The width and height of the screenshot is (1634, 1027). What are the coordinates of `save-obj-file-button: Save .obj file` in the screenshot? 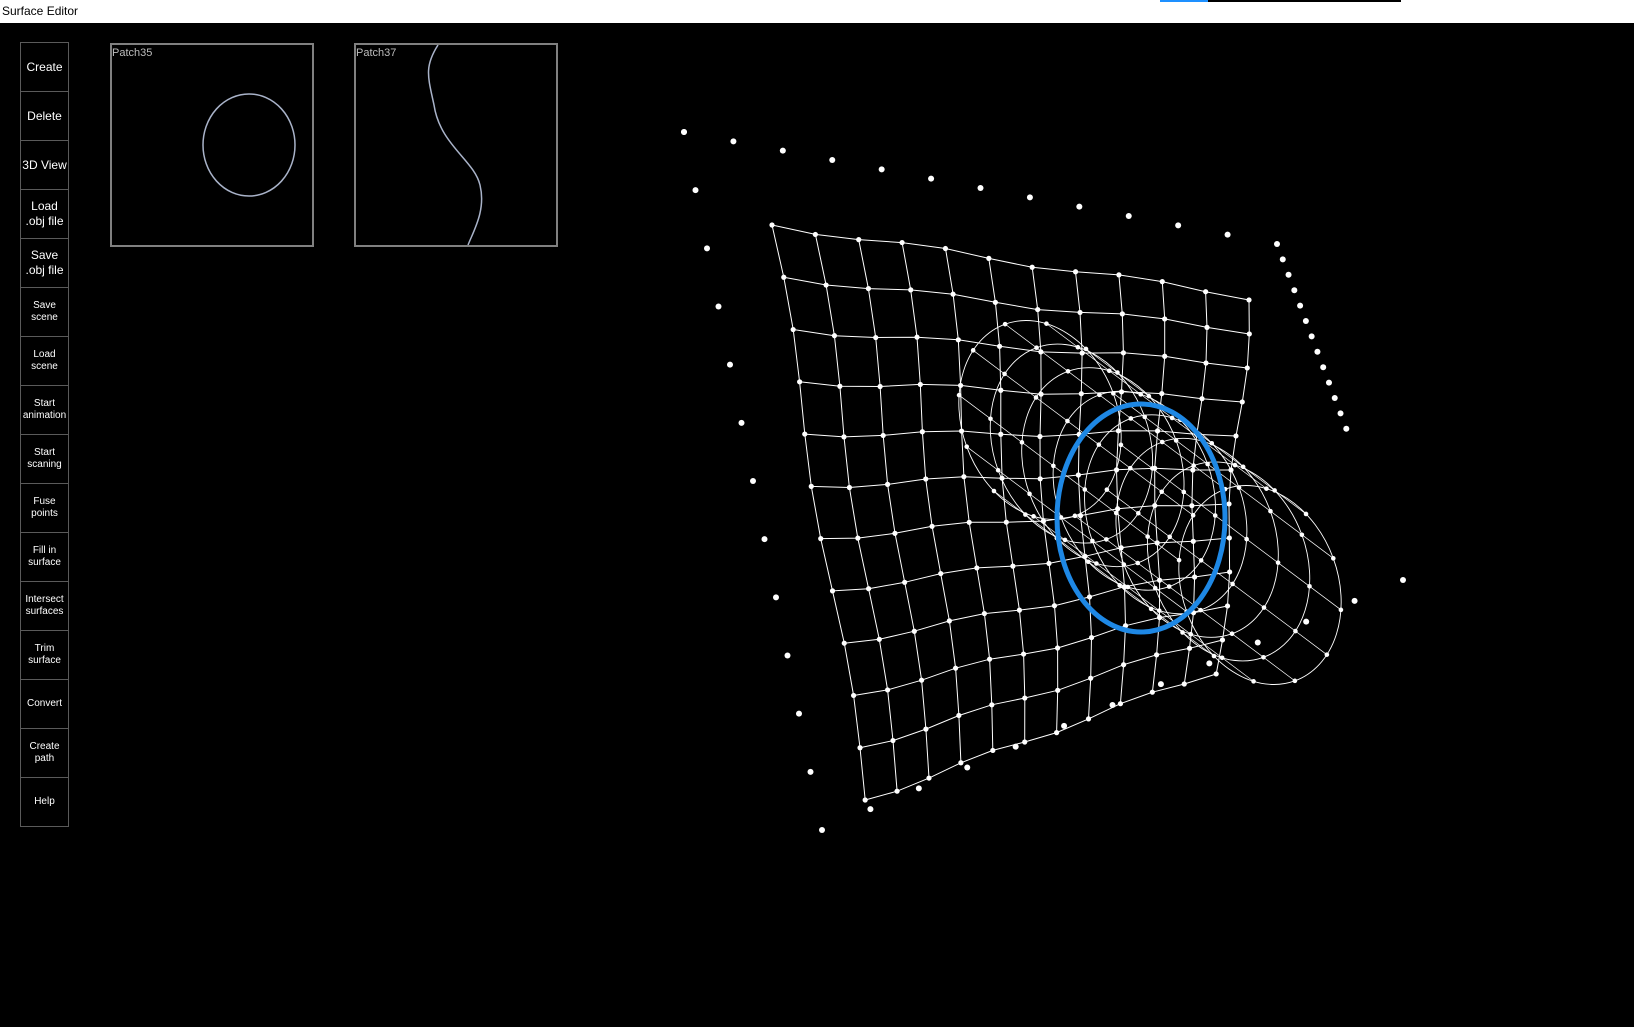 It's located at (44, 263).